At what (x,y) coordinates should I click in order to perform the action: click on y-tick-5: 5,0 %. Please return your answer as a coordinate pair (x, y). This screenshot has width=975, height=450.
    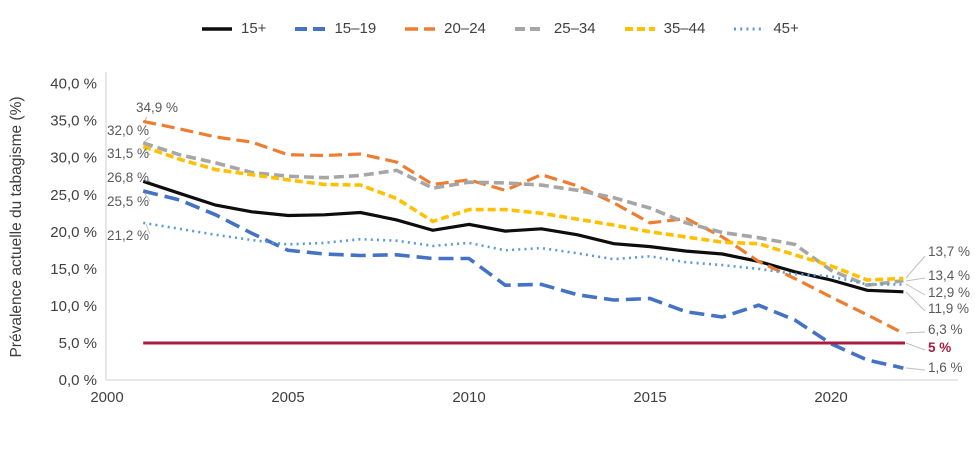
    Looking at the image, I should click on (78, 343).